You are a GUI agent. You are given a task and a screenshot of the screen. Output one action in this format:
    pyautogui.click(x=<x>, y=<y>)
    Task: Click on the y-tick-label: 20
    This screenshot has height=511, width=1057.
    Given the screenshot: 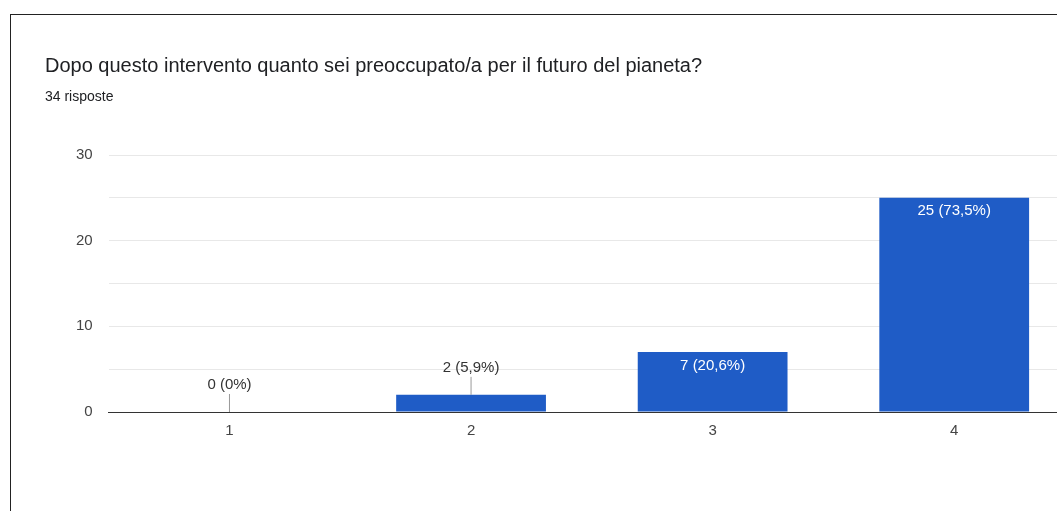 What is the action you would take?
    pyautogui.click(x=84, y=239)
    